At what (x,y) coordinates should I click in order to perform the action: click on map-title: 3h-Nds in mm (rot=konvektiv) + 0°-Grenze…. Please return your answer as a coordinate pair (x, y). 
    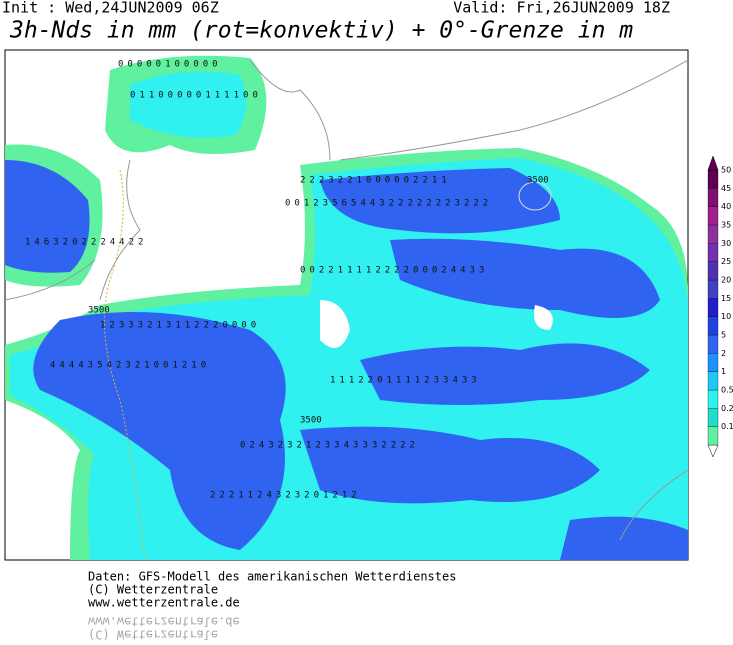
    Looking at the image, I should click on (321, 31).